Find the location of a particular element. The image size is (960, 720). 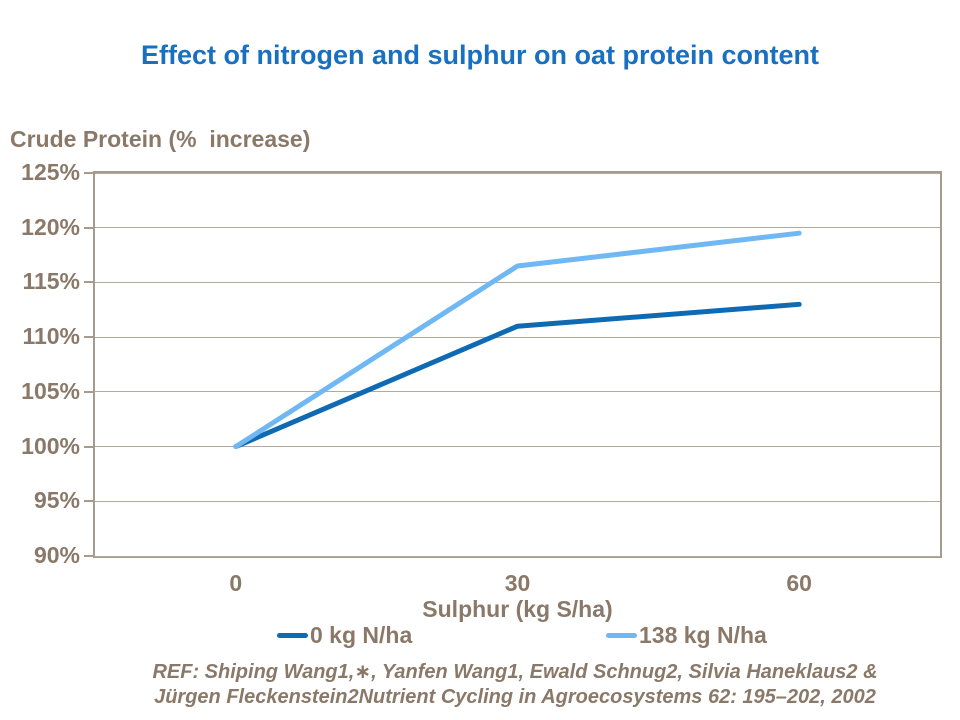

y-tick-label: 120% is located at coordinates (50, 226).